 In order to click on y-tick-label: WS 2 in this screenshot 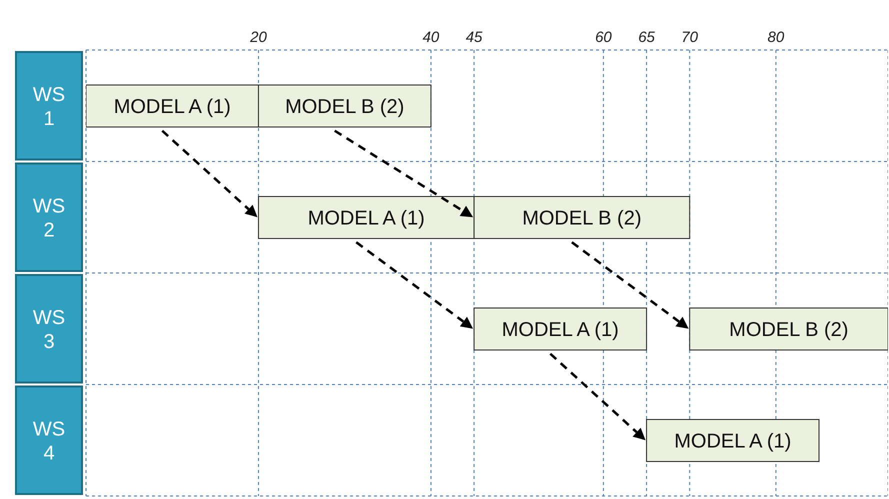, I will do `click(49, 218)`.